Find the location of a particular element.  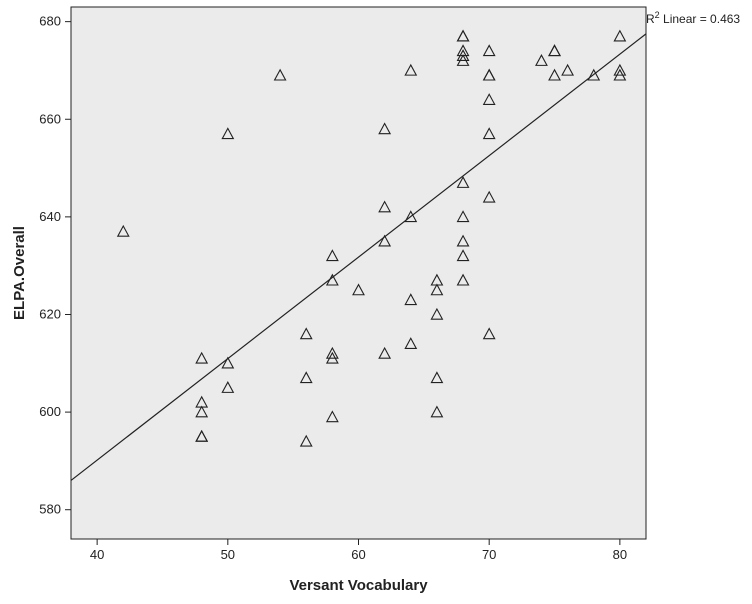

x-tick-label: 50 is located at coordinates (228, 554).